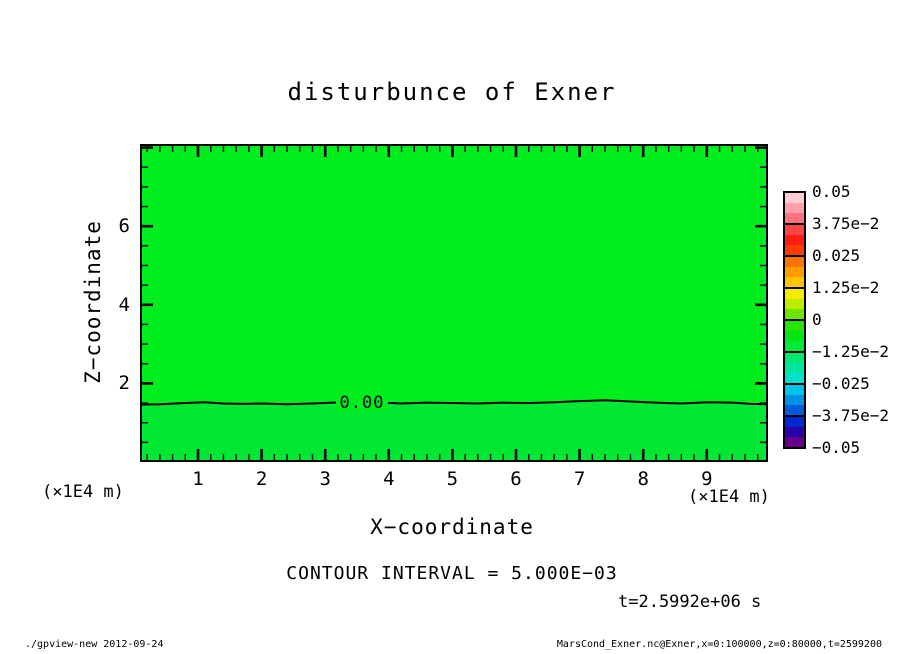 The width and height of the screenshot is (904, 654). What do you see at coordinates (643, 479) in the screenshot?
I see `x-tick-label: 8` at bounding box center [643, 479].